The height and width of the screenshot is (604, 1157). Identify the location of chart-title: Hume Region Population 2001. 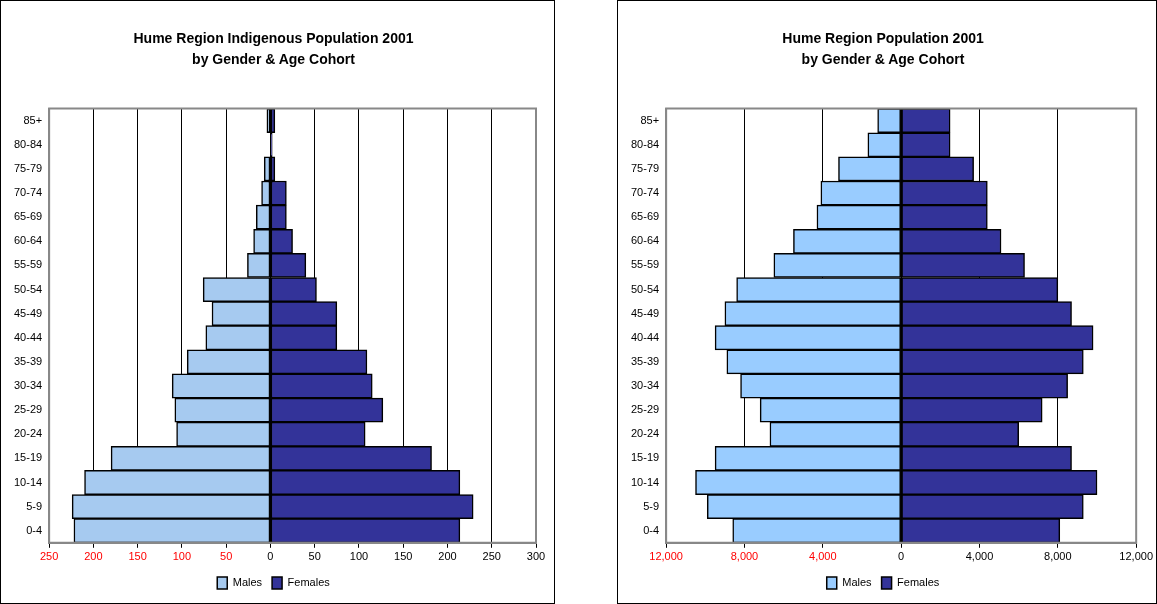
(883, 38).